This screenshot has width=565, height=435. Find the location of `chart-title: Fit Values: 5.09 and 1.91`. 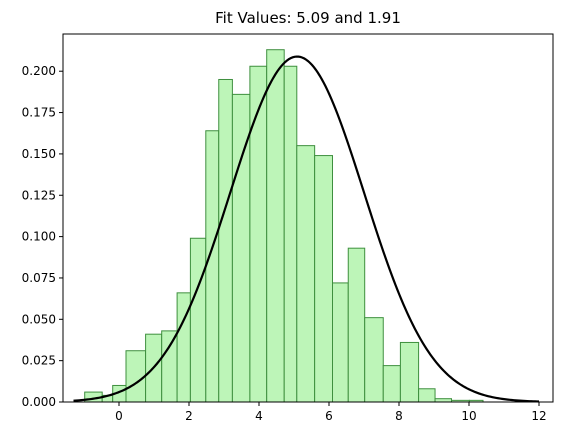

chart-title: Fit Values: 5.09 and 1.91 is located at coordinates (308, 18).